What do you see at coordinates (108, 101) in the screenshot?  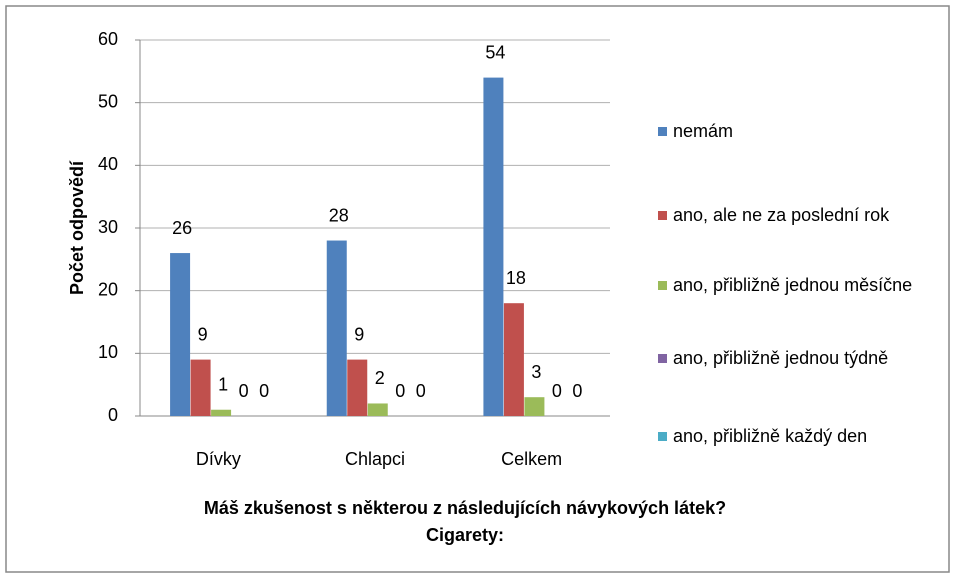 I see `y-tick-label: 50` at bounding box center [108, 101].